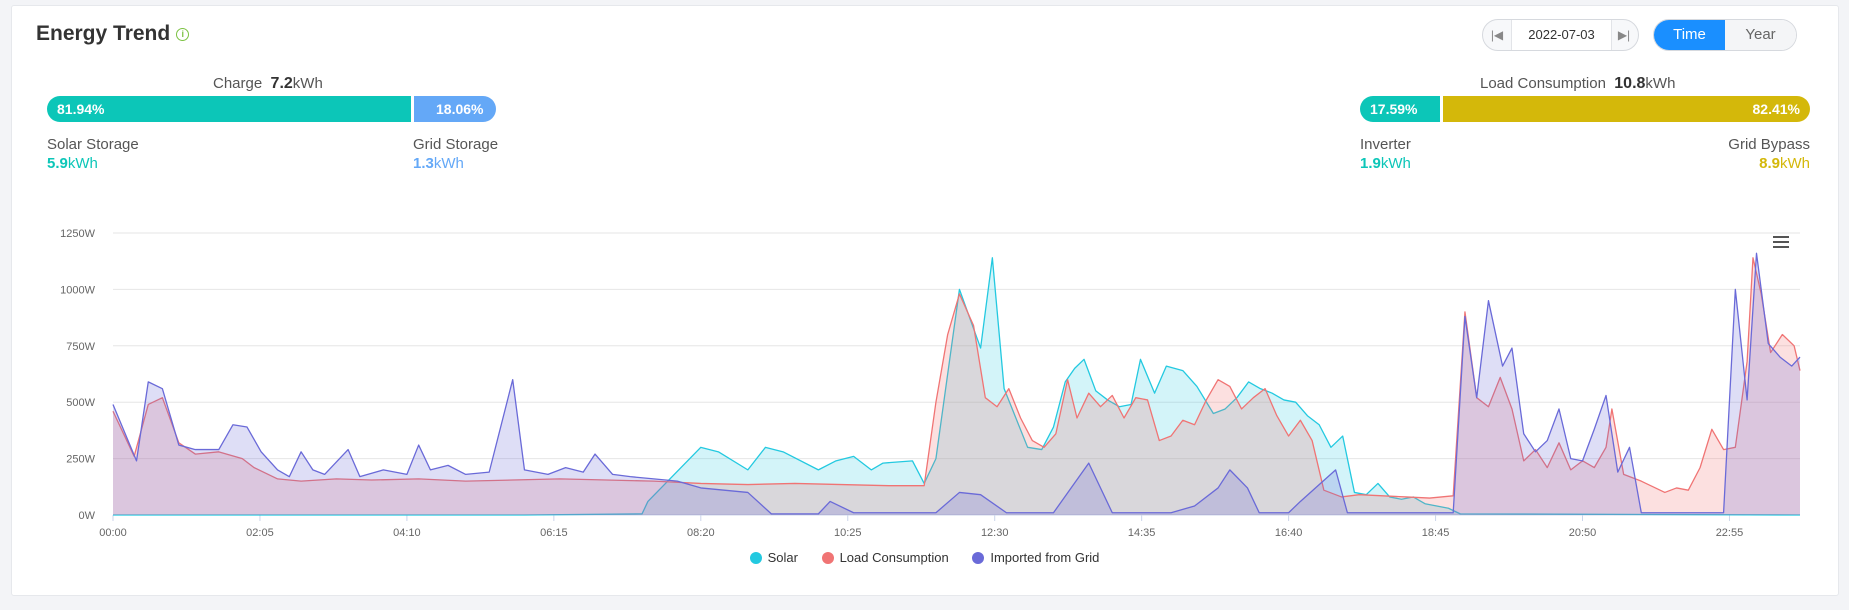 This screenshot has width=1849, height=610. I want to click on x-tick-label: 18:45, so click(1436, 533).